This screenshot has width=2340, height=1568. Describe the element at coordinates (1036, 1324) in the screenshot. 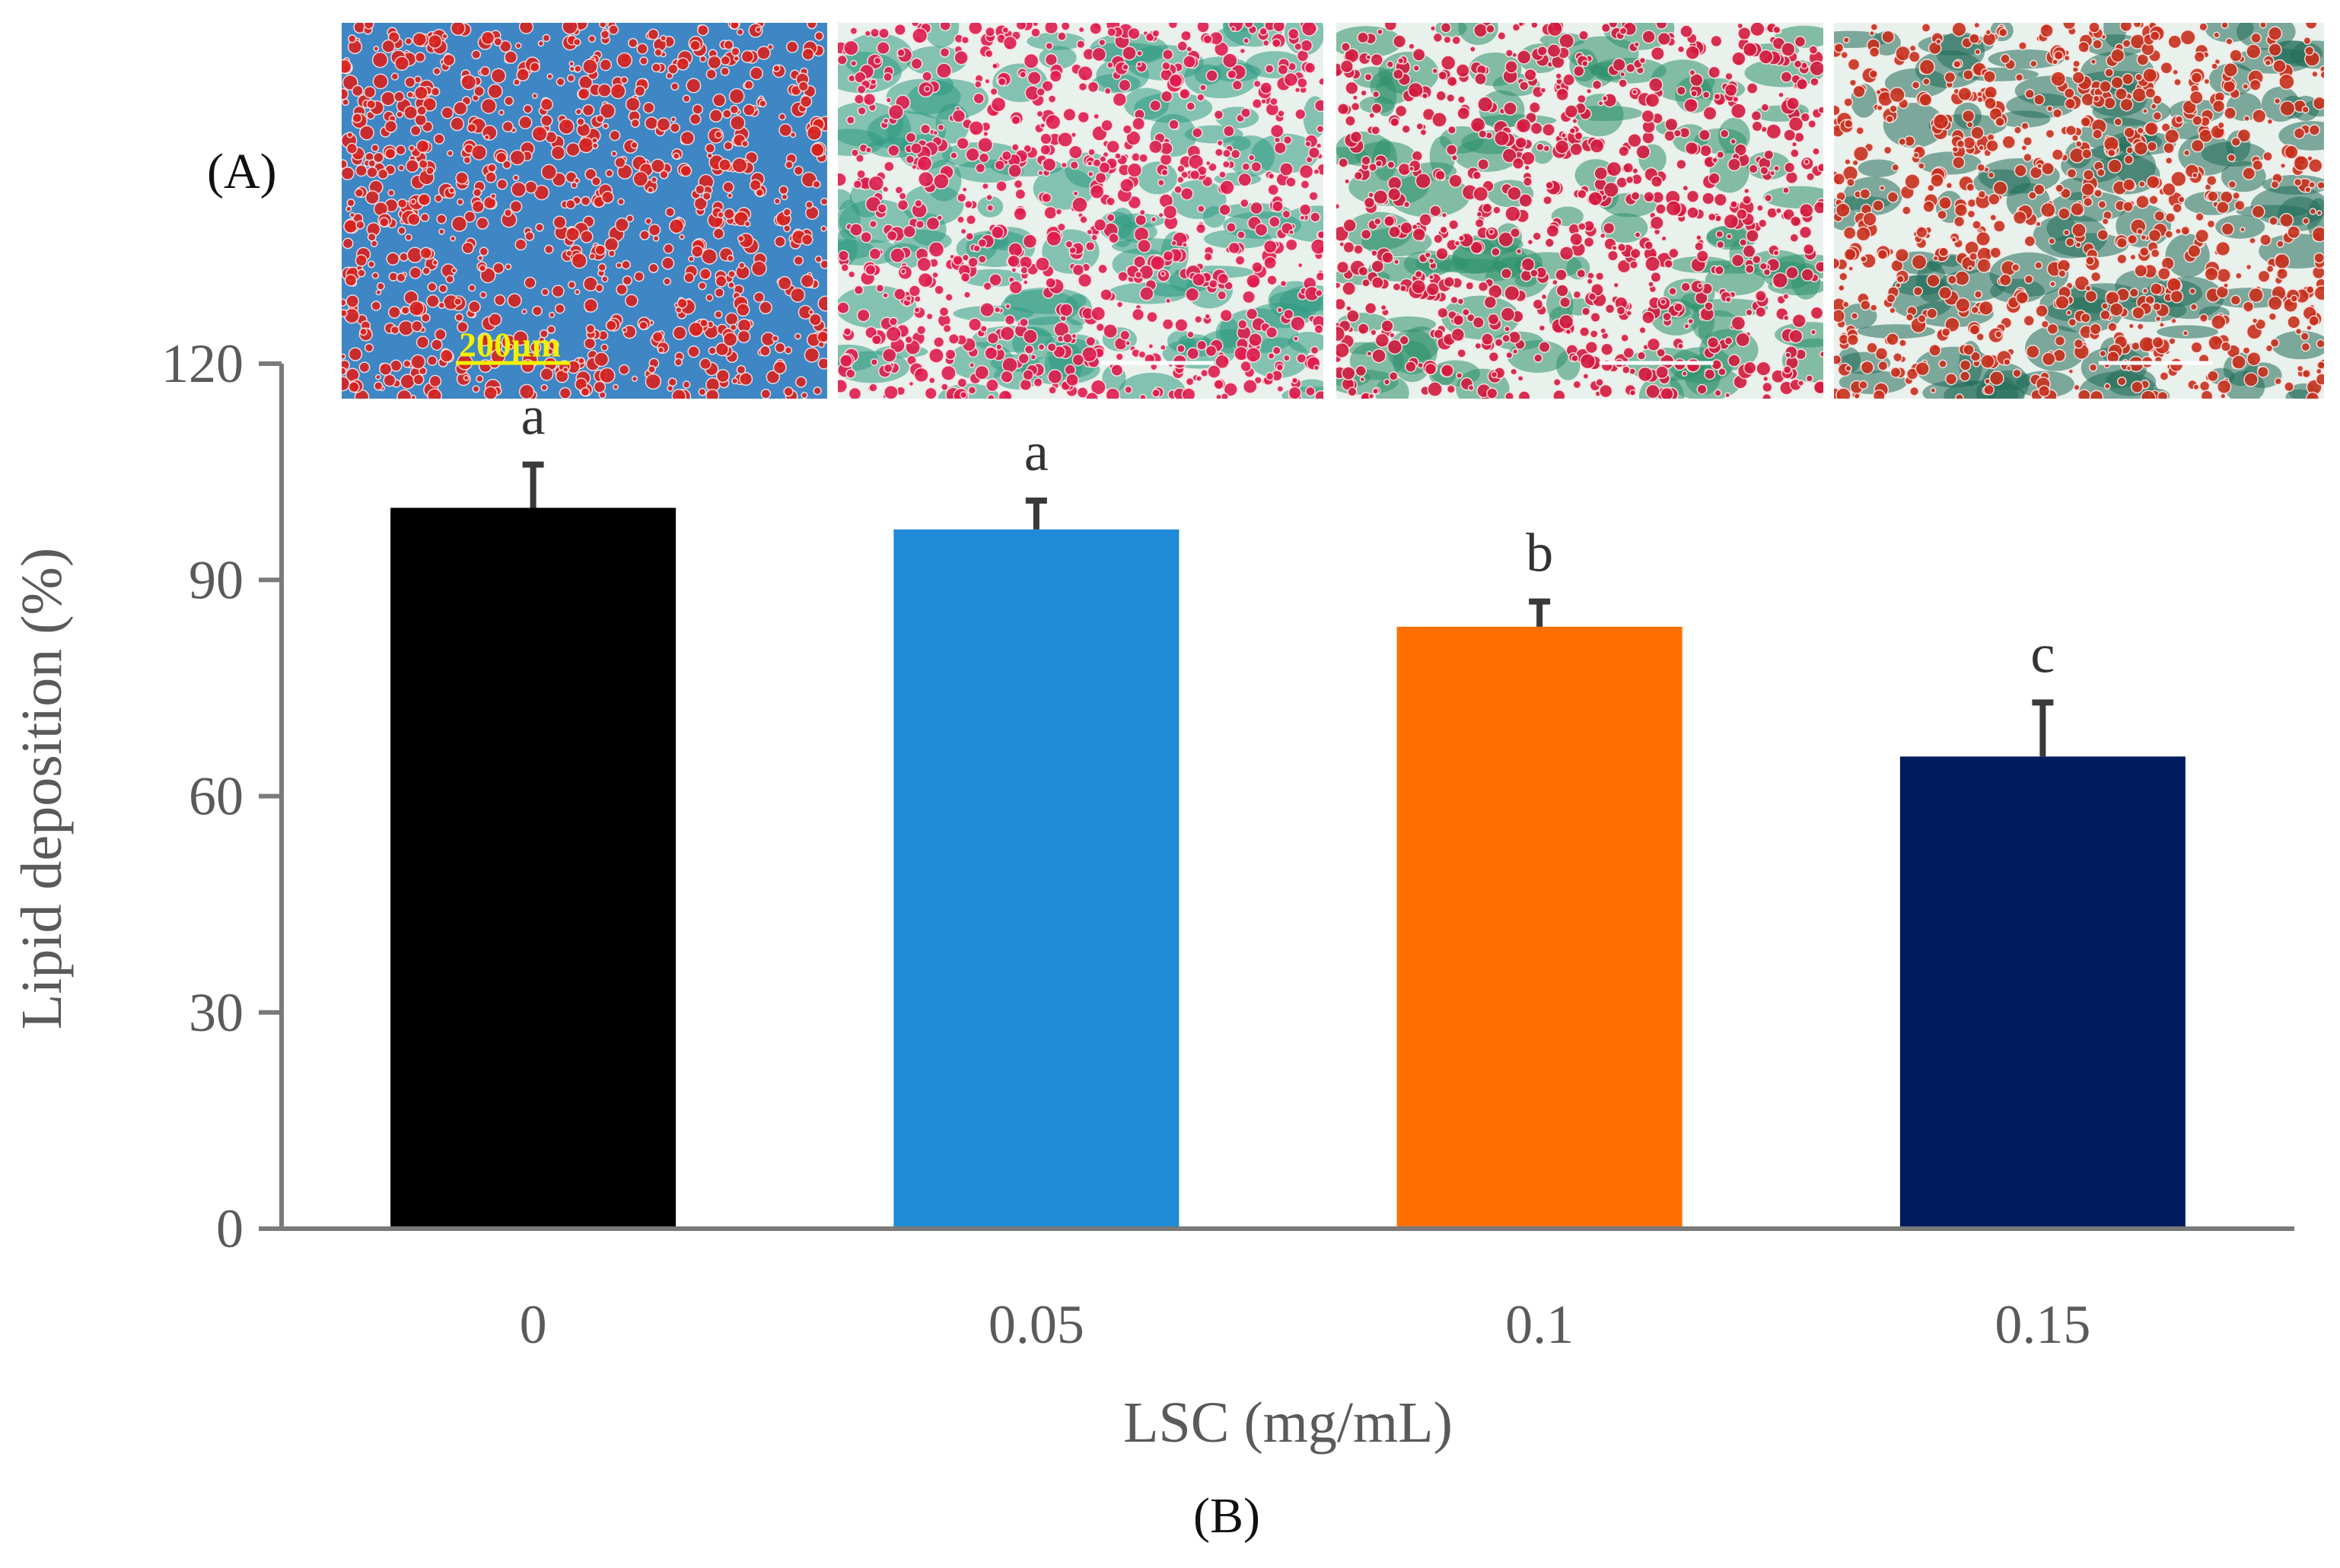

I see `x-tick-label: 0.05` at that location.